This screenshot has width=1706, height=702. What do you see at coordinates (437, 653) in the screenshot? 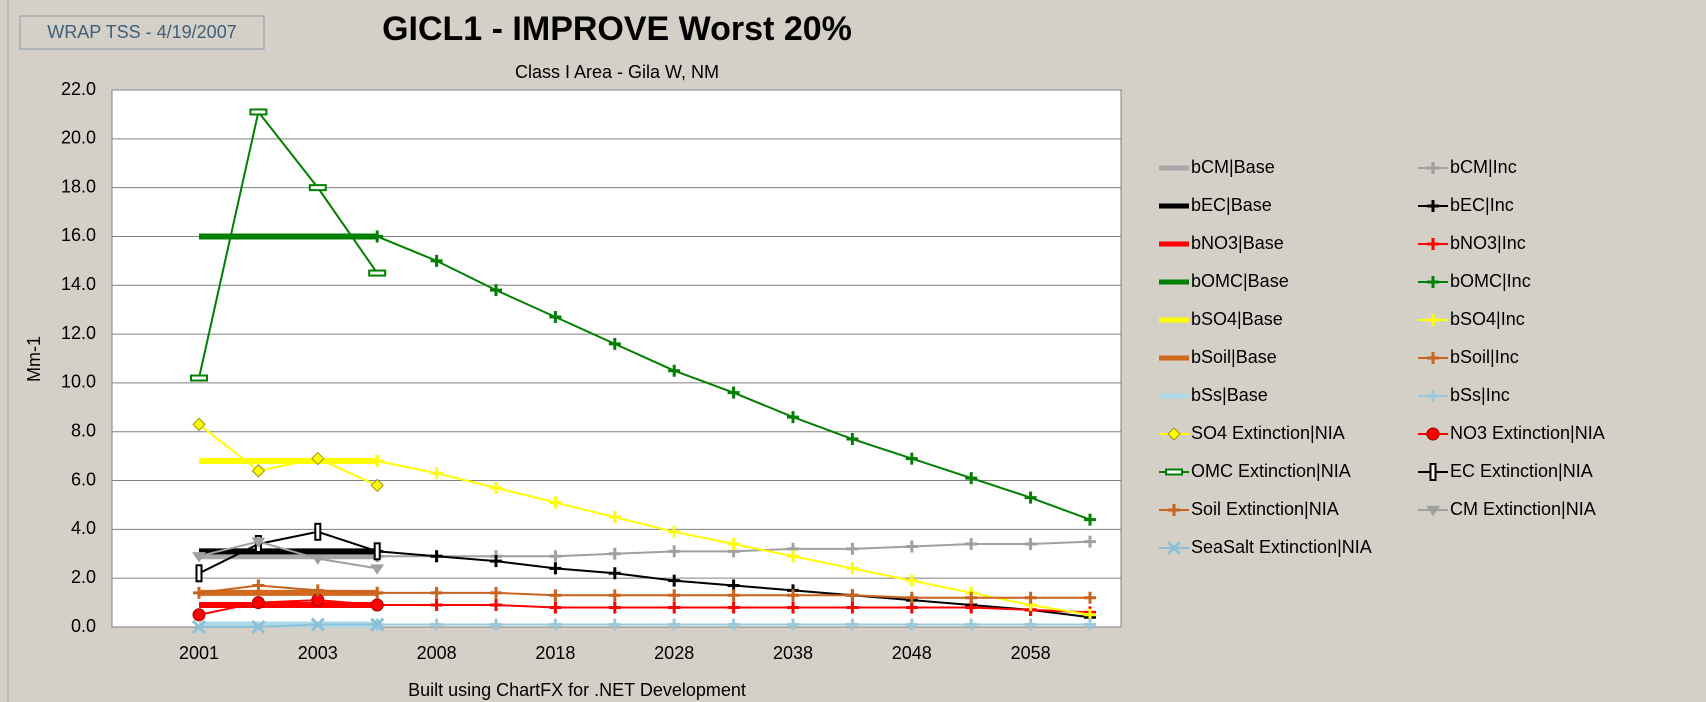
I see `x-tick-label: 2008` at bounding box center [437, 653].